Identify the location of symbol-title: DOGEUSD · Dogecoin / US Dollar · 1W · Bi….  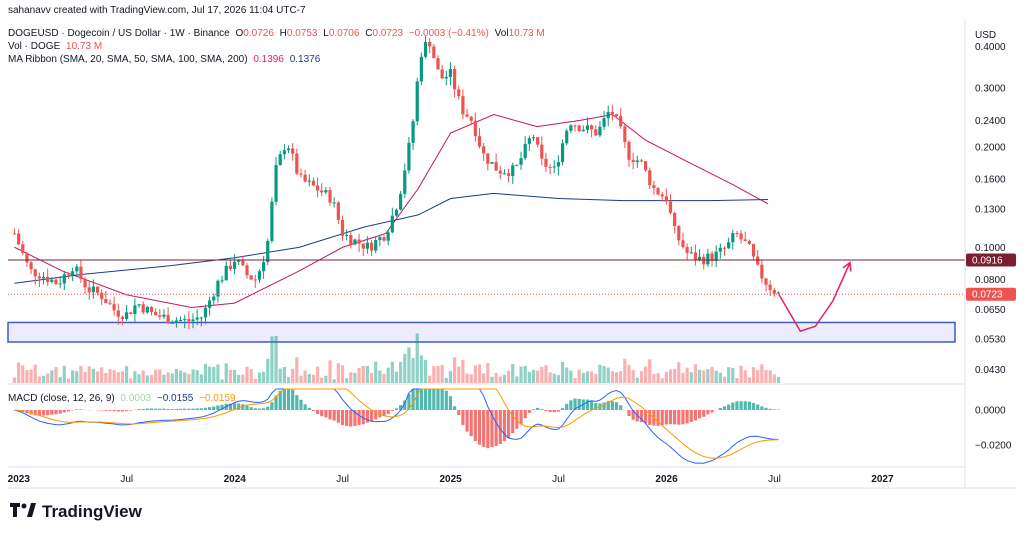
(119, 33).